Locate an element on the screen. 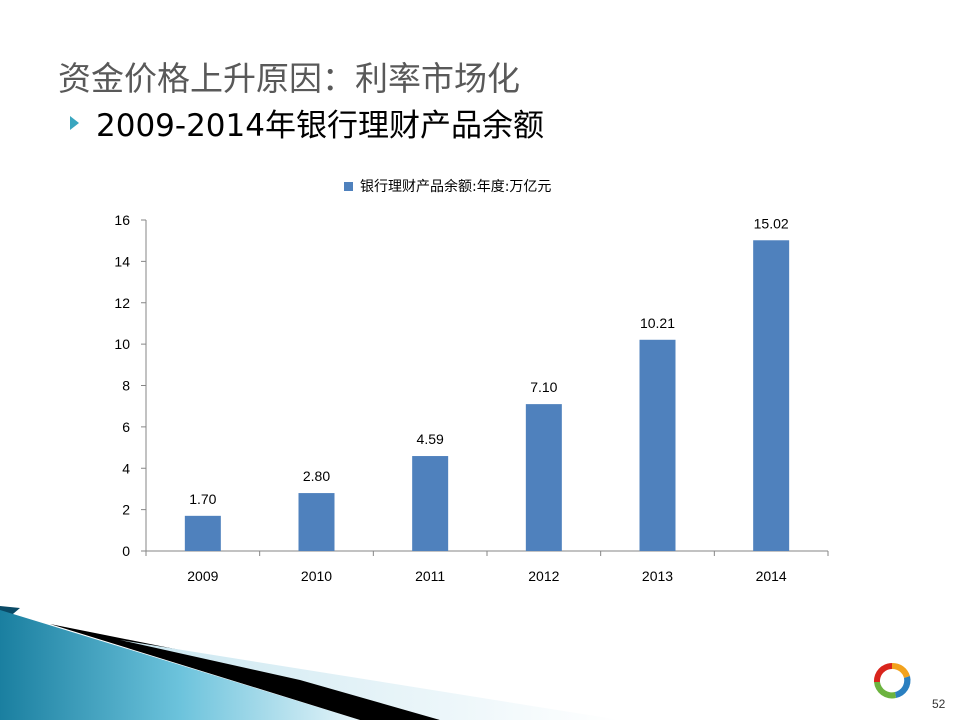 This screenshot has width=960, height=720. legend-swatch is located at coordinates (348, 186).